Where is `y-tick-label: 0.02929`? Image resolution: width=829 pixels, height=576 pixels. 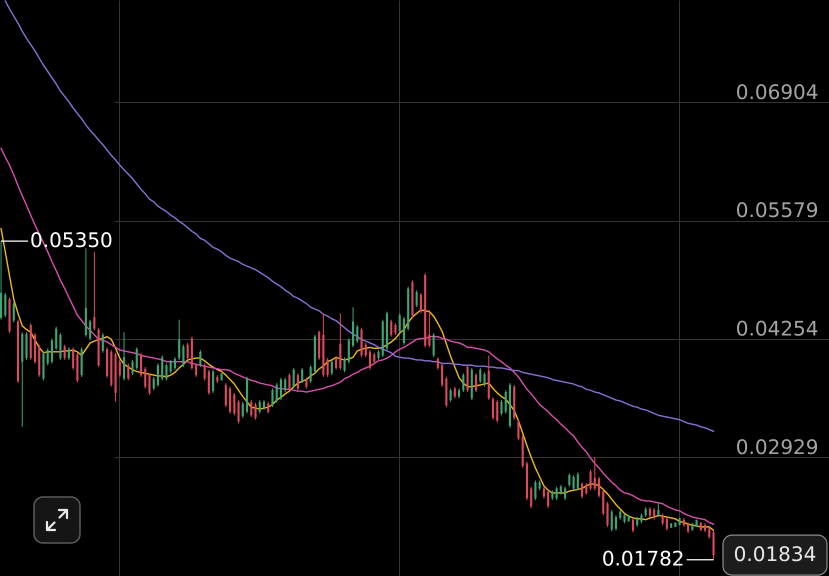
y-tick-label: 0.02929 is located at coordinates (777, 446).